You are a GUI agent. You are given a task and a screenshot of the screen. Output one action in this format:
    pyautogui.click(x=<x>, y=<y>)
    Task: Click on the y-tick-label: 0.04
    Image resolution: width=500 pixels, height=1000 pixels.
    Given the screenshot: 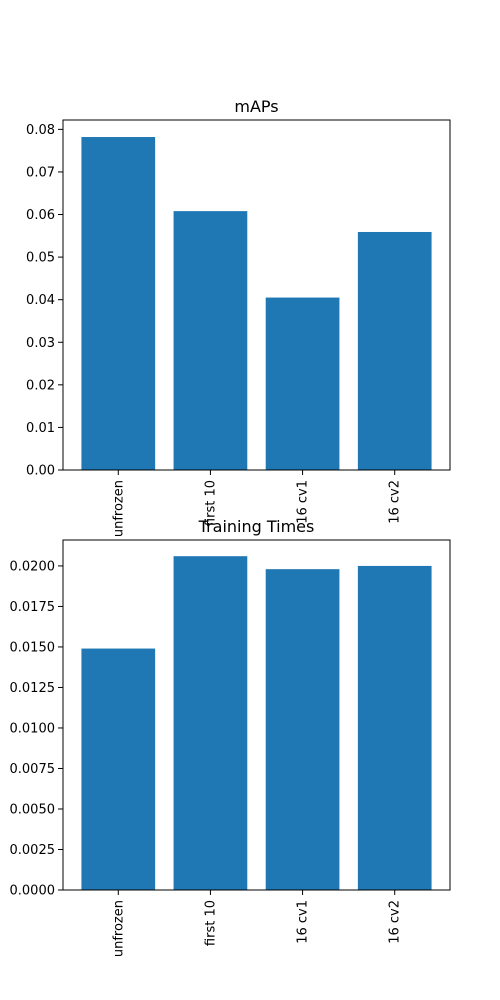 What is the action you would take?
    pyautogui.click(x=40, y=300)
    